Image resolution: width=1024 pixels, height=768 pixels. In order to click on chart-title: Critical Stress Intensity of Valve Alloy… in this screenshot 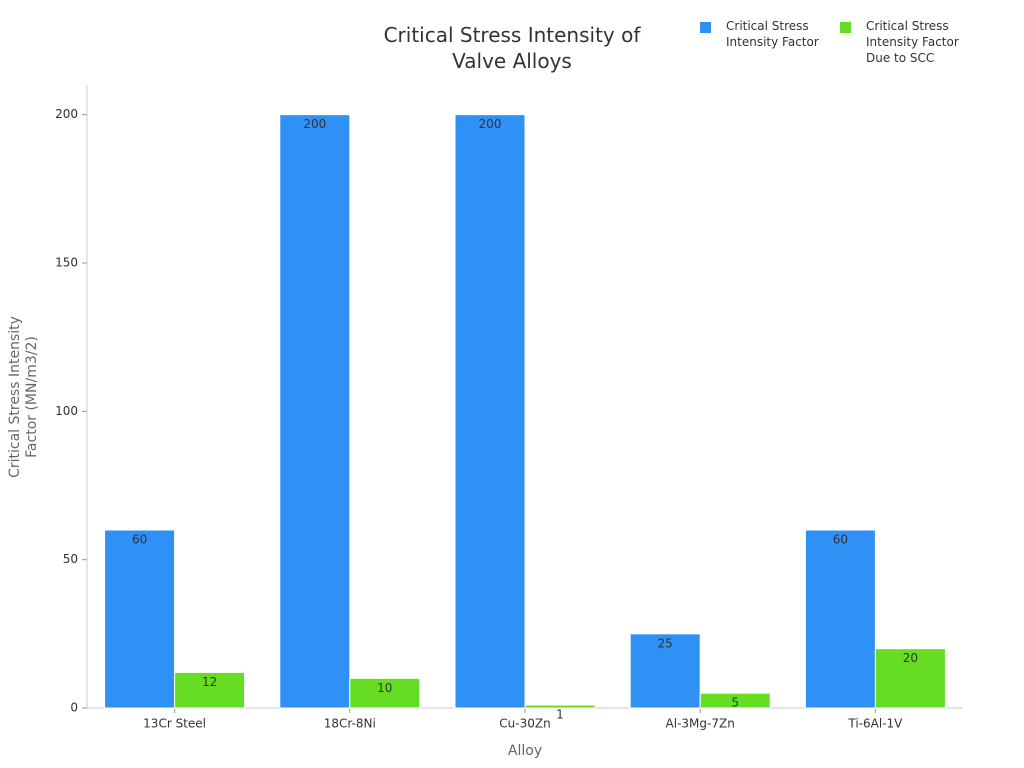, I will do `click(512, 48)`.